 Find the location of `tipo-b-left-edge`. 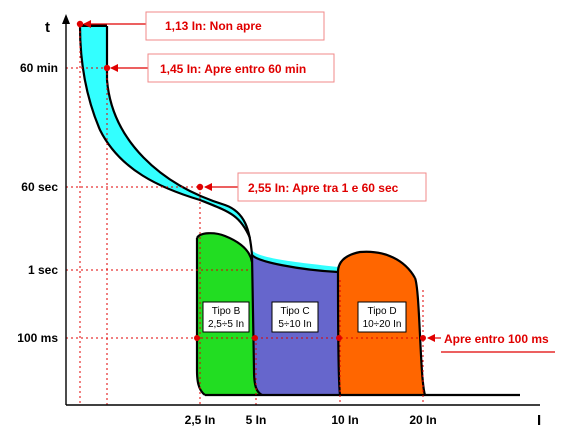

tipo-b-left-edge is located at coordinates (200, 317).